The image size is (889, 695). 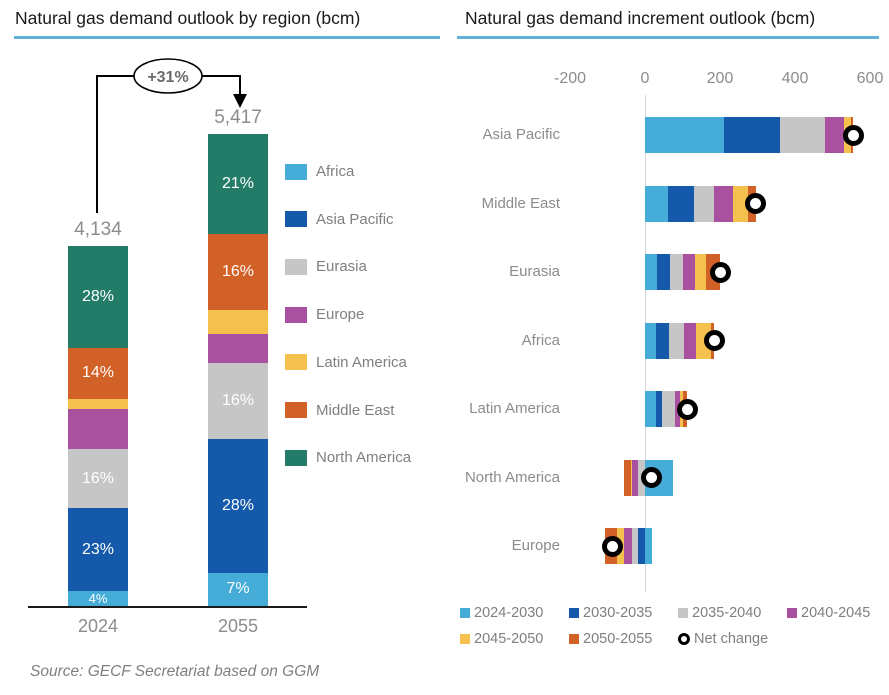 I want to click on percent-label: 7%, so click(x=238, y=589).